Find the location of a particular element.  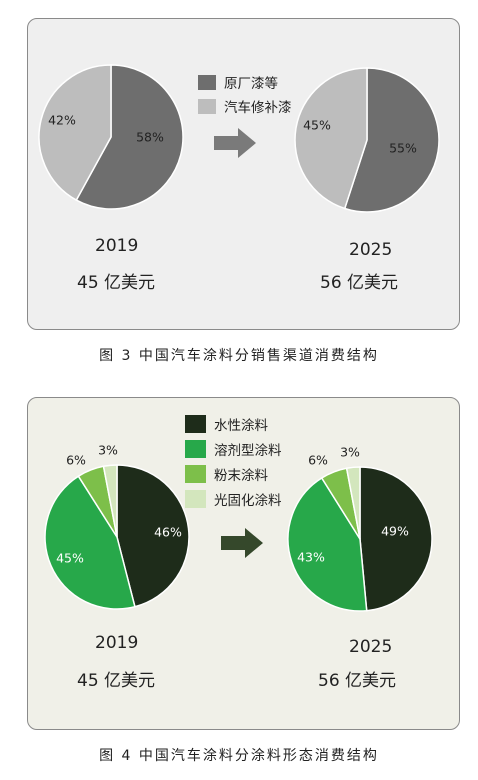

legend-item: 原厂漆等 is located at coordinates (245, 82).